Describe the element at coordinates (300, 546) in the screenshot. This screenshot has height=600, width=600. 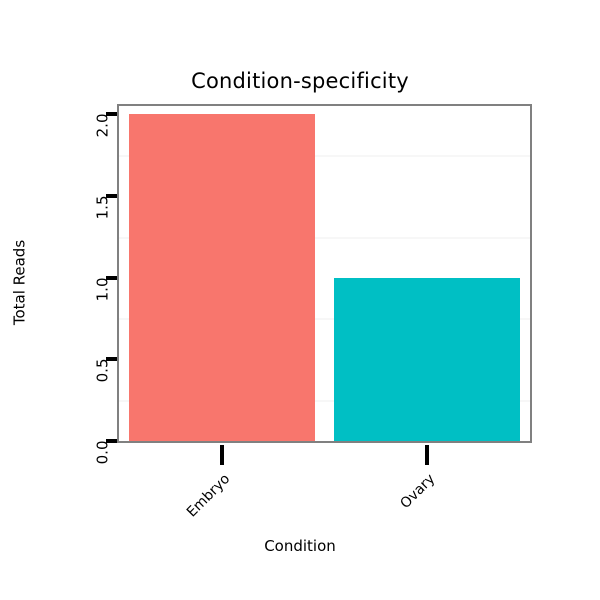
I see `x-axis-title: Condition` at that location.